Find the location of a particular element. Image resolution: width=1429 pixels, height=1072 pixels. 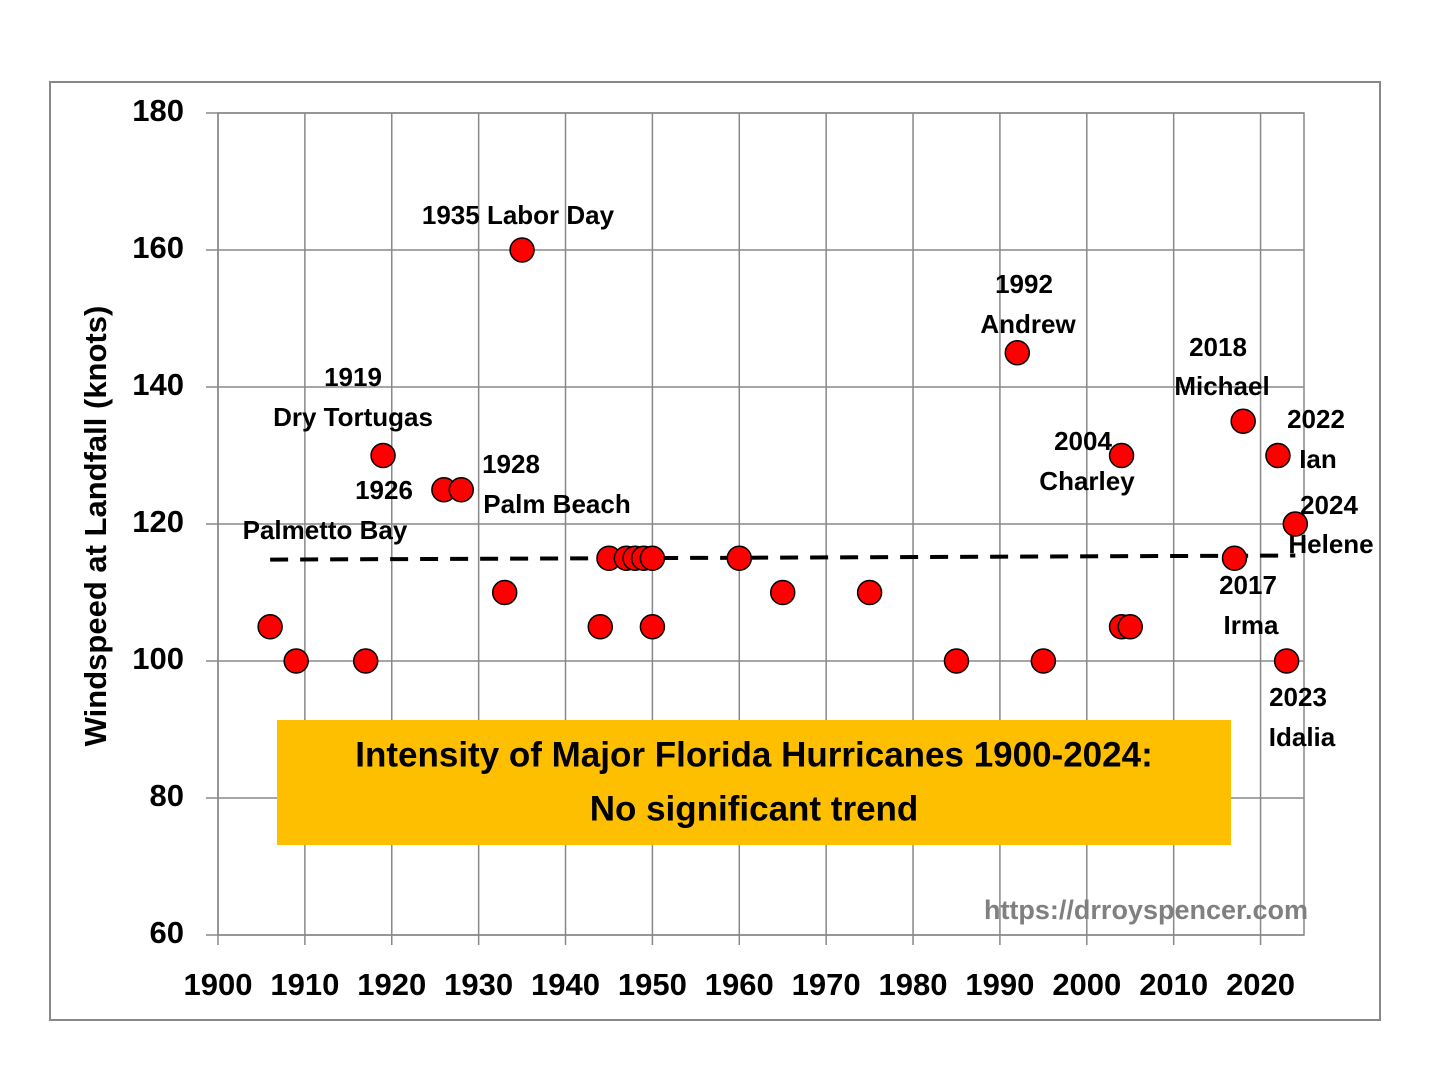

source: https://drroyspencer.com is located at coordinates (1146, 910).